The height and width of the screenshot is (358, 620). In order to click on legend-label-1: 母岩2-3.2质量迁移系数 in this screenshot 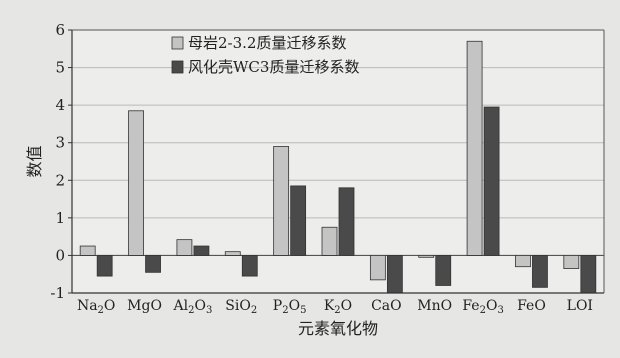, I will do `click(267, 43)`.